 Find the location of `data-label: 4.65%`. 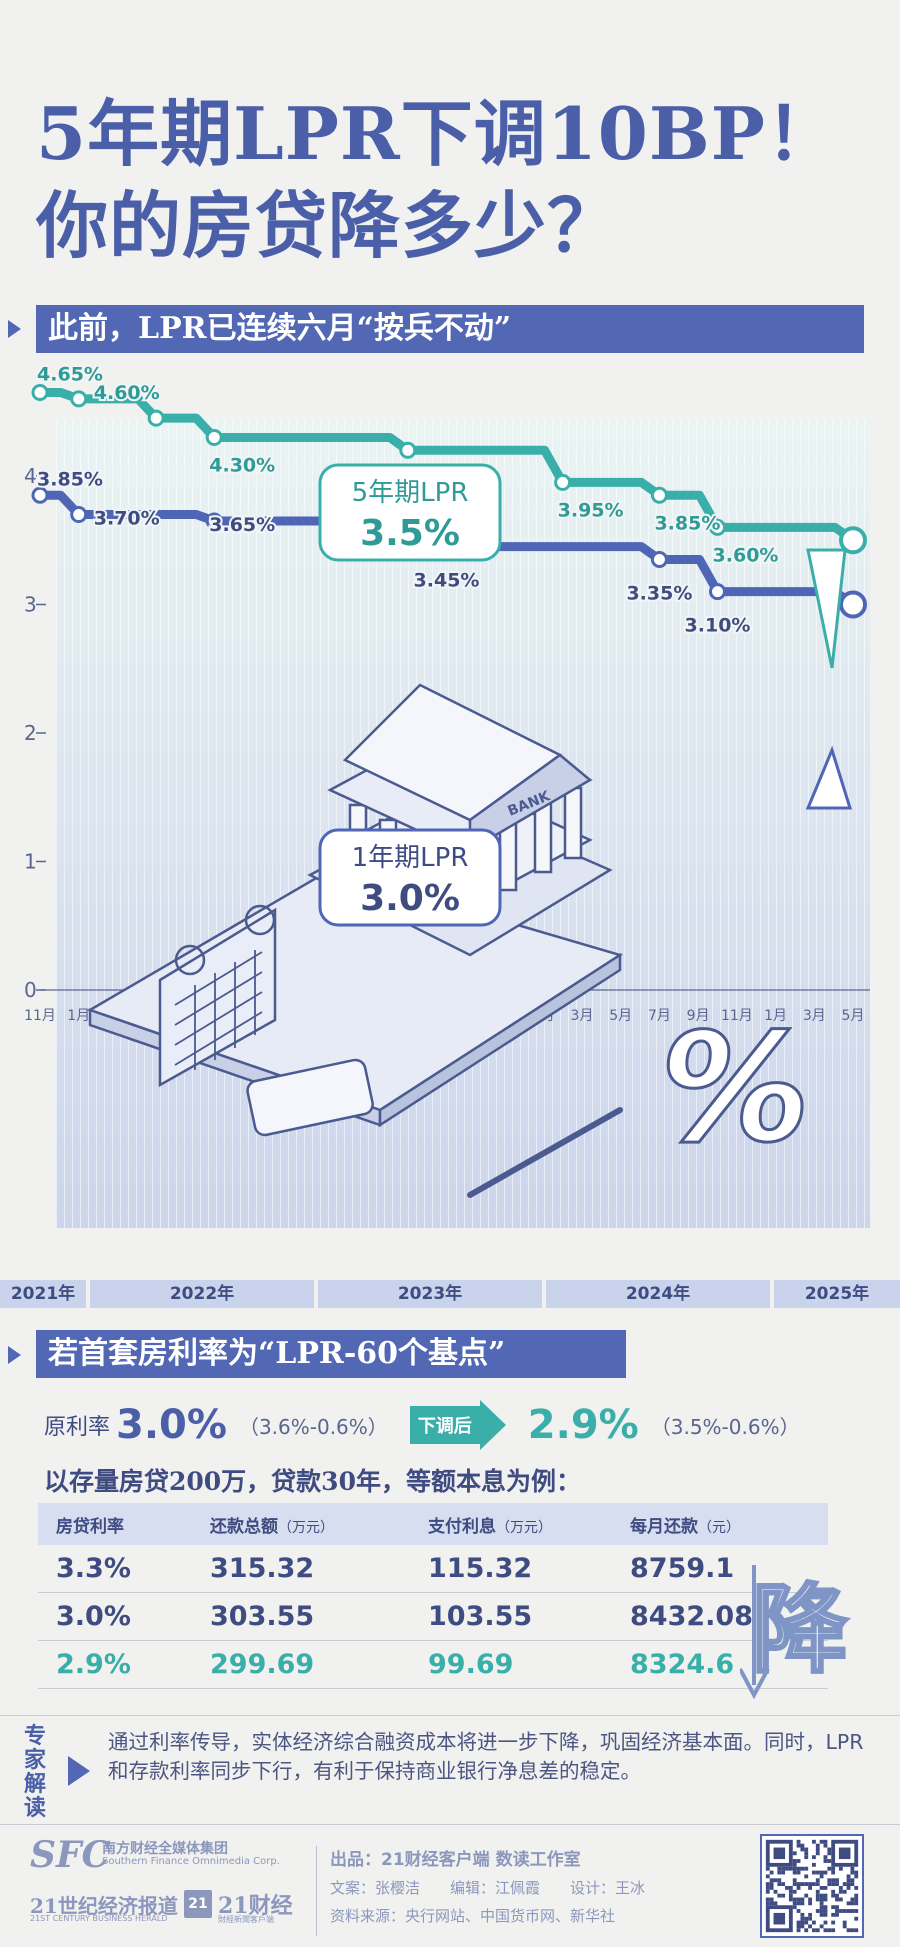

data-label: 4.65% is located at coordinates (70, 374).